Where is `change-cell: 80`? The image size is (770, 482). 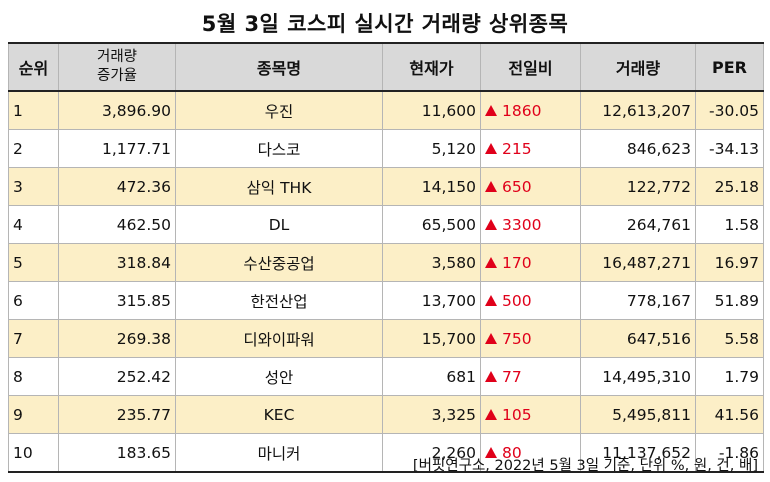 change-cell: 80 is located at coordinates (530, 453).